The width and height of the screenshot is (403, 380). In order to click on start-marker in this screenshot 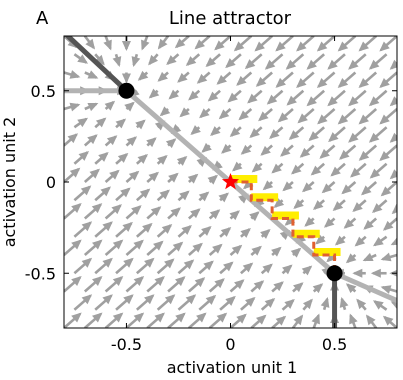, I will do `click(230, 181)`.